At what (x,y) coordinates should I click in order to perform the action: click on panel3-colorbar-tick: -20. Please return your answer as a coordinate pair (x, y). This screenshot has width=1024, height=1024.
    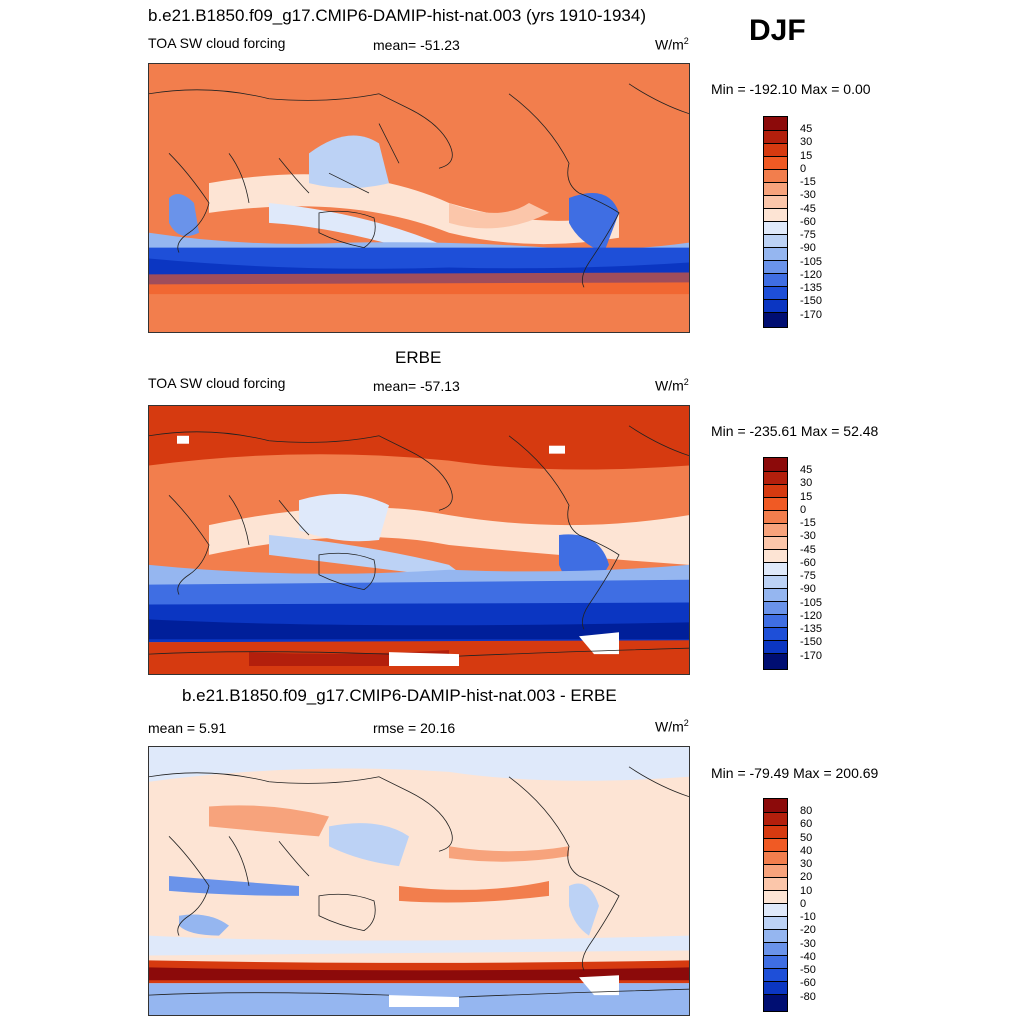
    Looking at the image, I should click on (808, 930).